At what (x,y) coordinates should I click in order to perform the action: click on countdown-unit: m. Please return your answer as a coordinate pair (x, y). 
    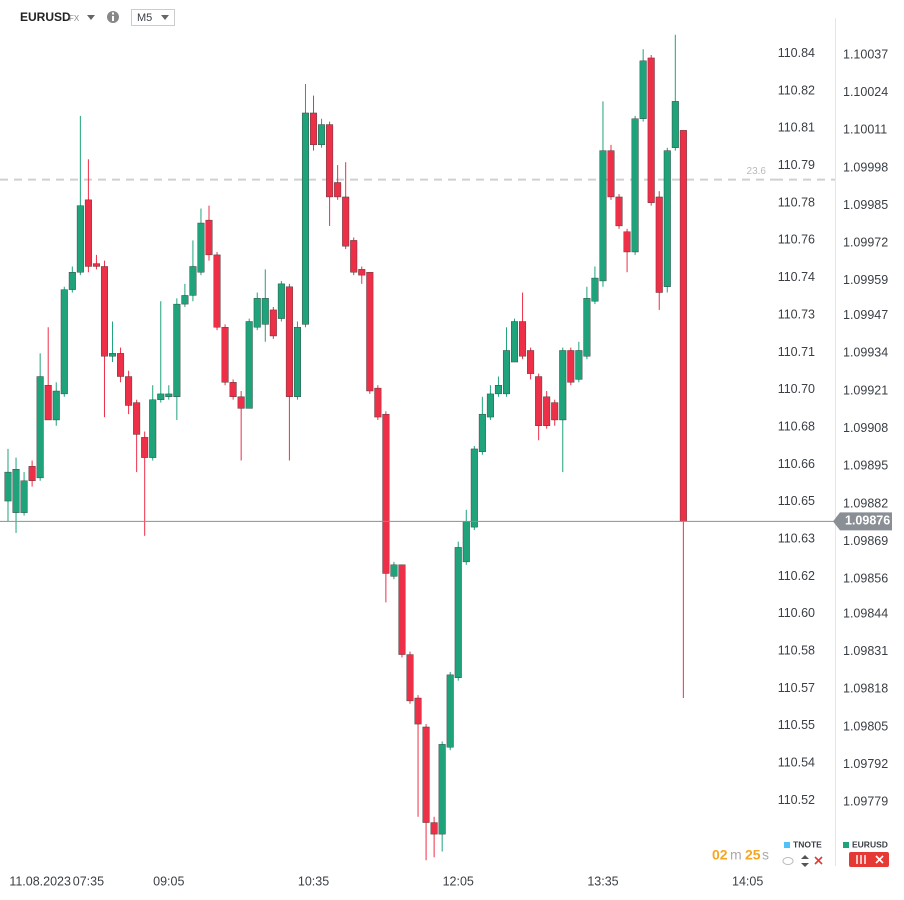
    Looking at the image, I should click on (736, 855).